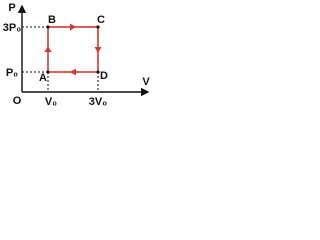 The width and height of the screenshot is (320, 240). I want to click on vertices, so click(73, 49).